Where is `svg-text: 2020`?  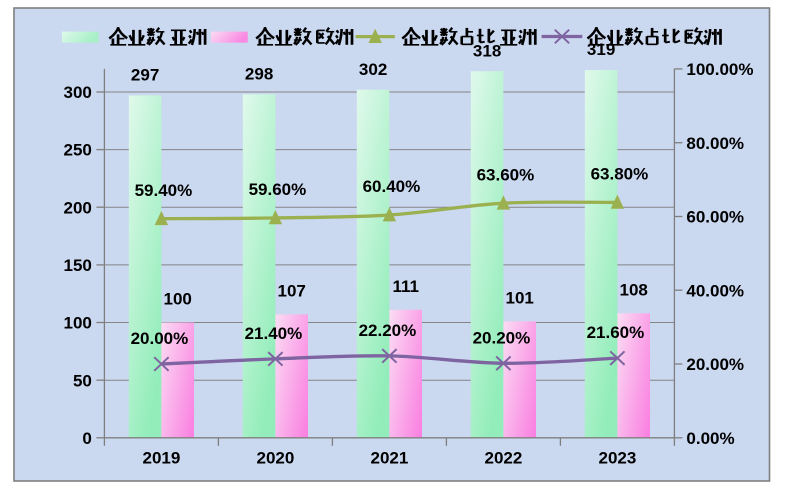 svg-text: 2020 is located at coordinates (275, 457).